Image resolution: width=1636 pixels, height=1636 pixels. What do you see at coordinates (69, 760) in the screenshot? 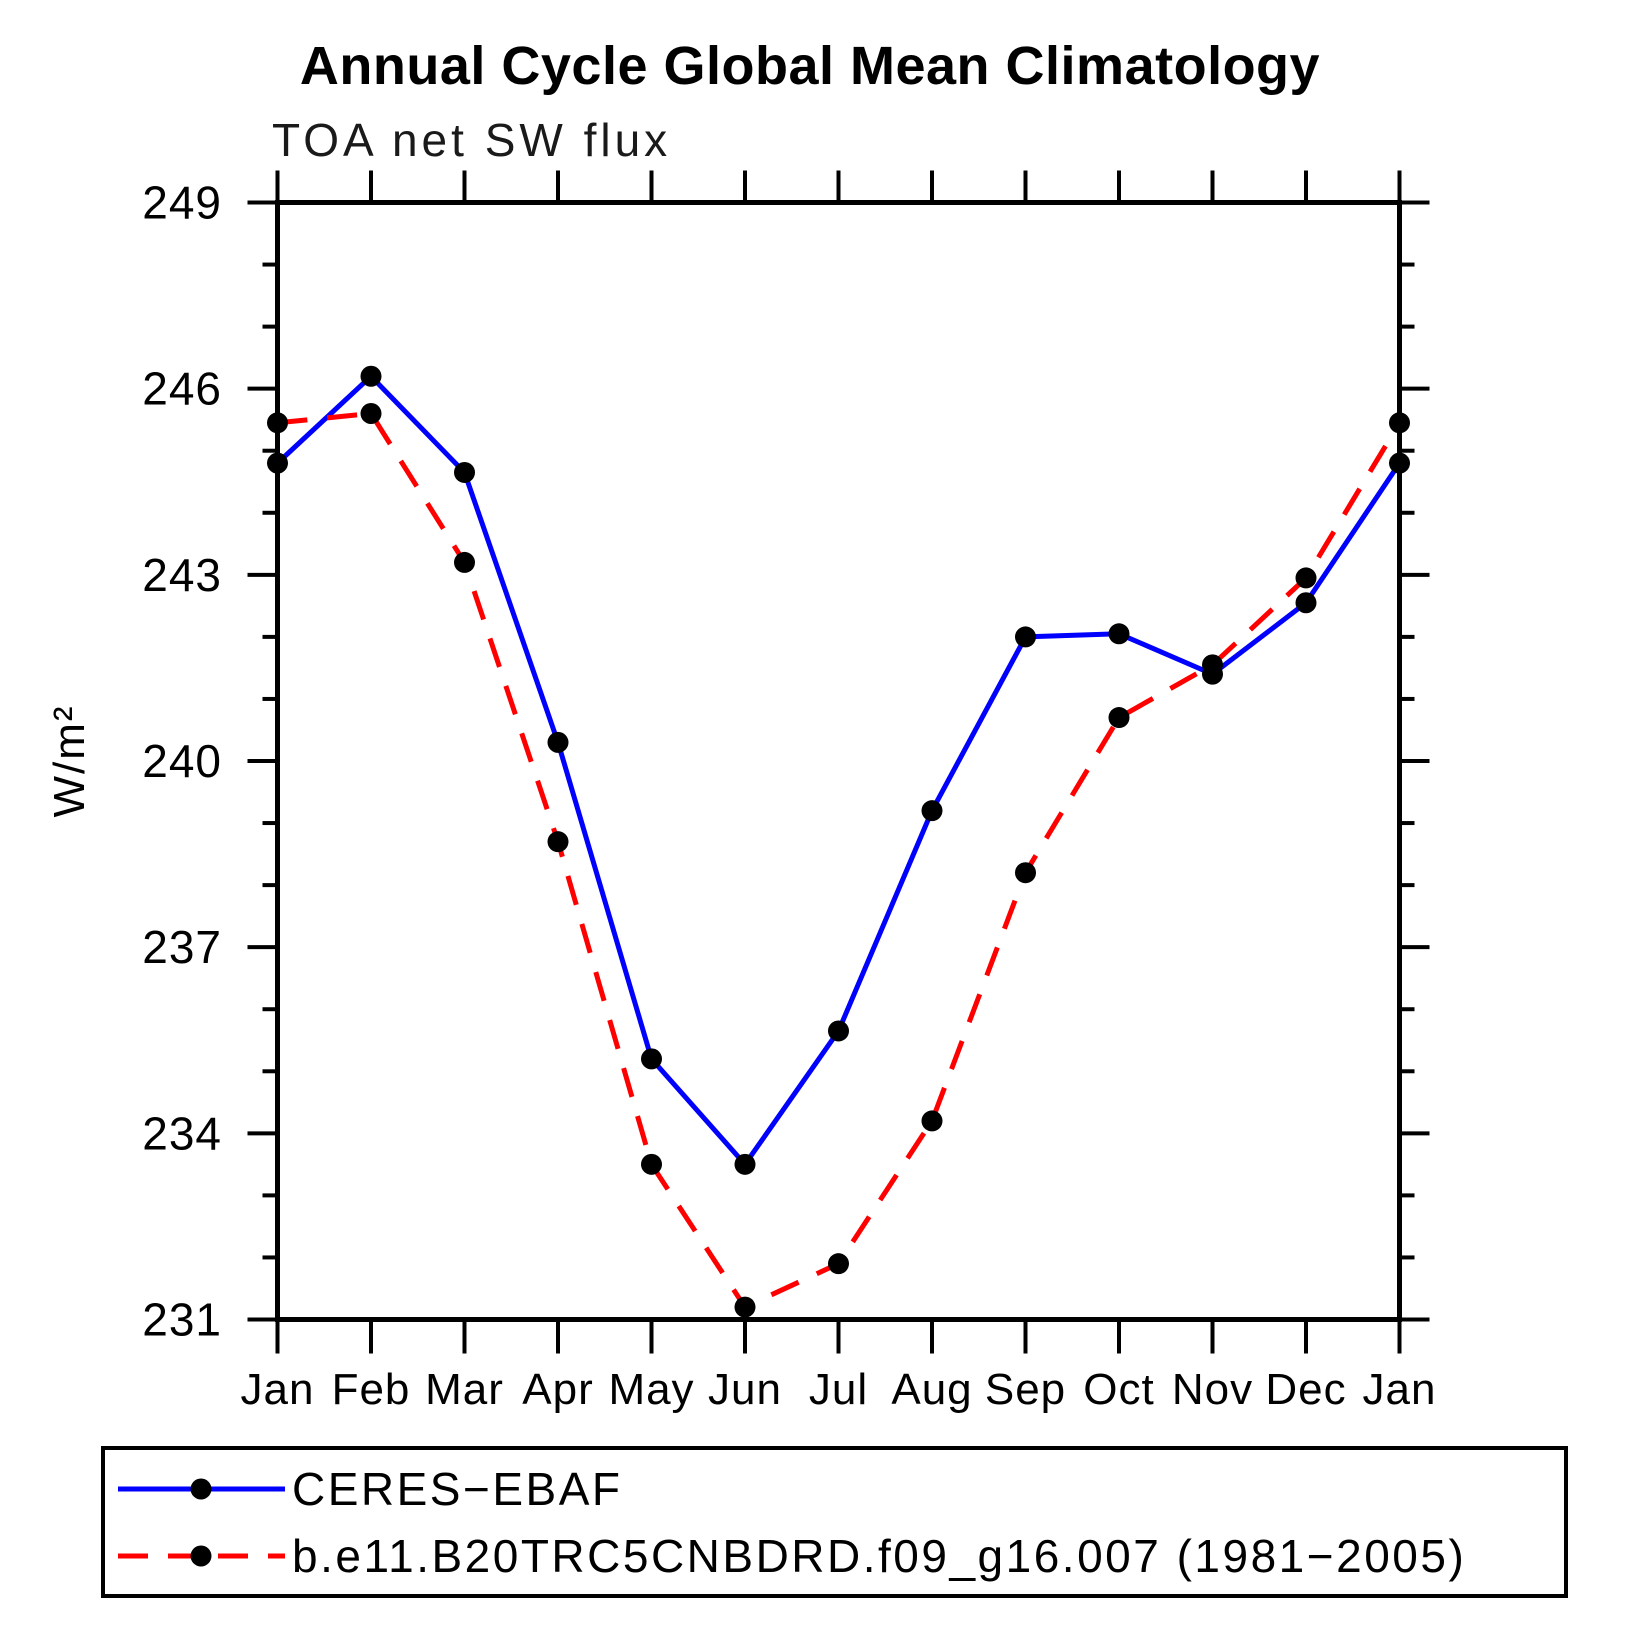
I see `y-axis-label: W/m²` at bounding box center [69, 760].